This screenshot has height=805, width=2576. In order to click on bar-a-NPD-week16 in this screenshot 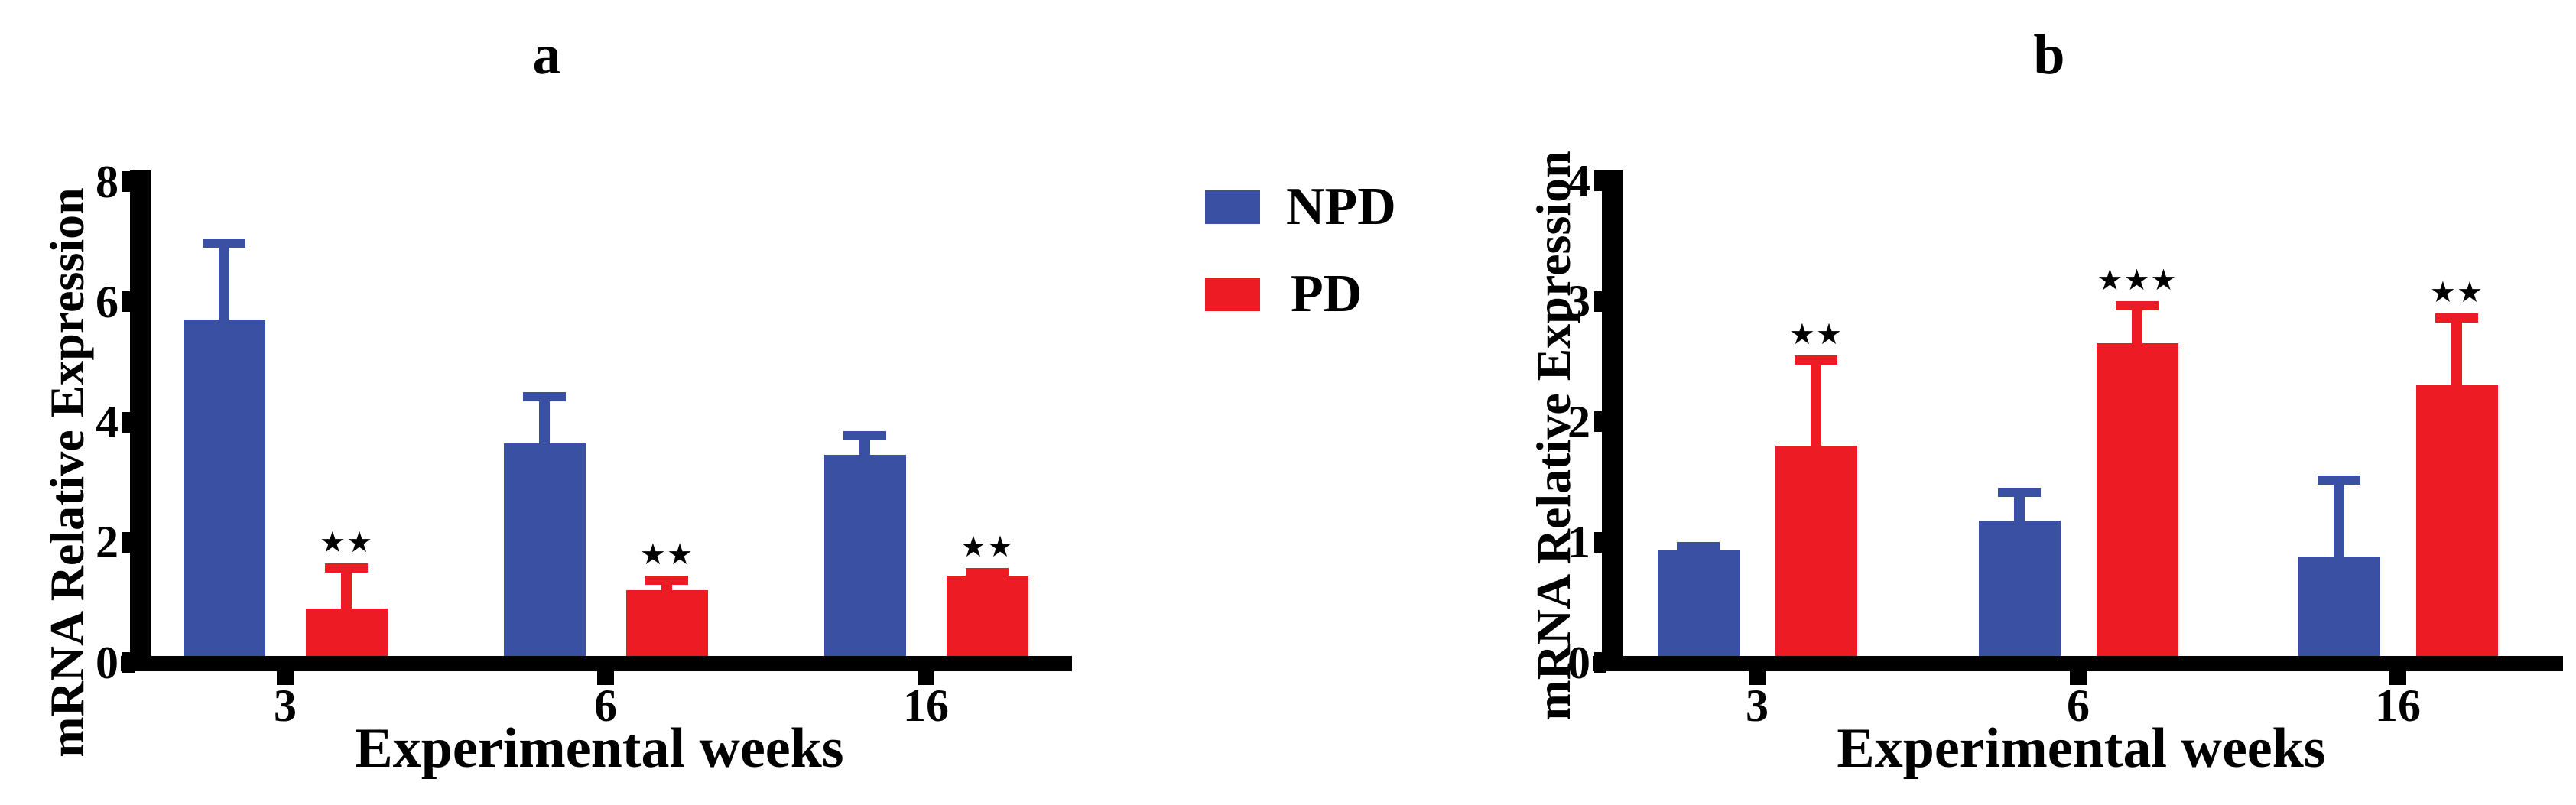, I will do `click(864, 562)`.